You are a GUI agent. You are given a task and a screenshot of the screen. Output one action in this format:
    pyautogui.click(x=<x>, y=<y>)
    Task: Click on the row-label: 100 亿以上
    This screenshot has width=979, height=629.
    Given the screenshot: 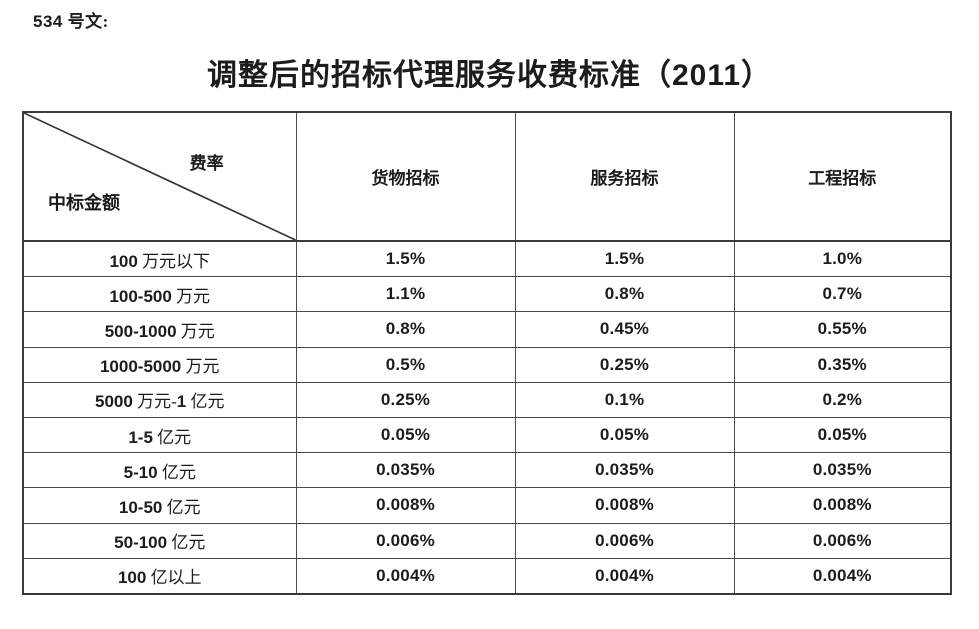 What is the action you would take?
    pyautogui.click(x=159, y=576)
    